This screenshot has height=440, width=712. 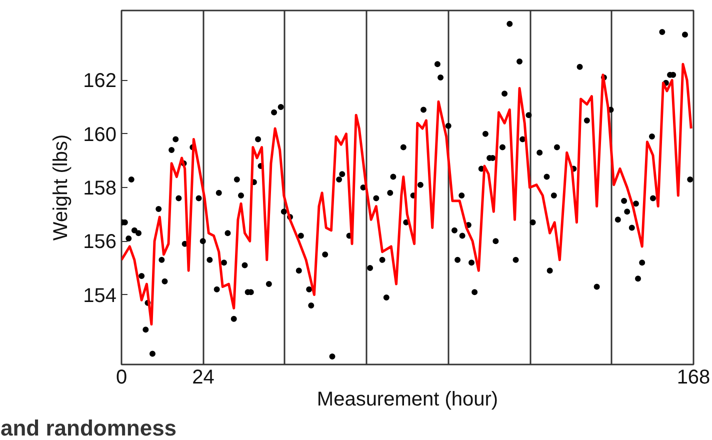 What do you see at coordinates (100, 135) in the screenshot?
I see `y-tick-label: 160` at bounding box center [100, 135].